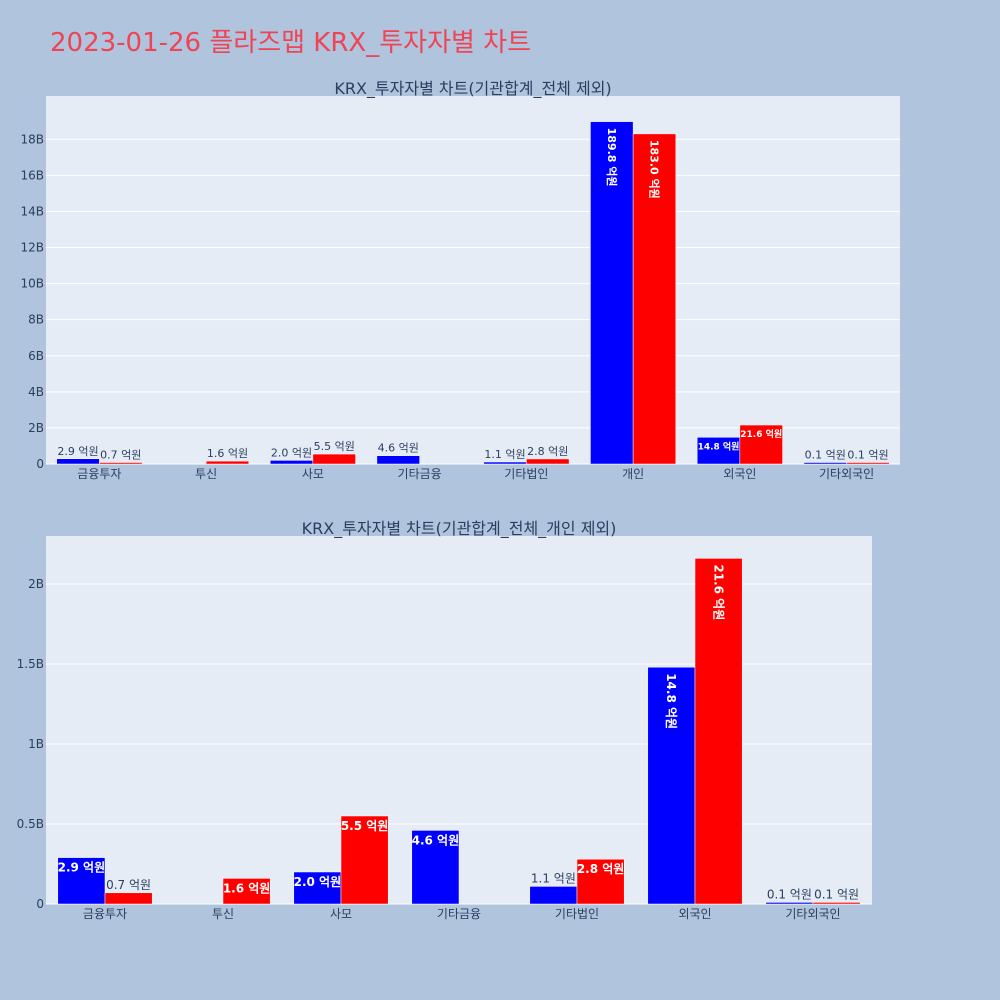  What do you see at coordinates (459, 529) in the screenshot?
I see `chart-title: KRX_투자자별 차트(기관합계_전체_개인 제외)` at bounding box center [459, 529].